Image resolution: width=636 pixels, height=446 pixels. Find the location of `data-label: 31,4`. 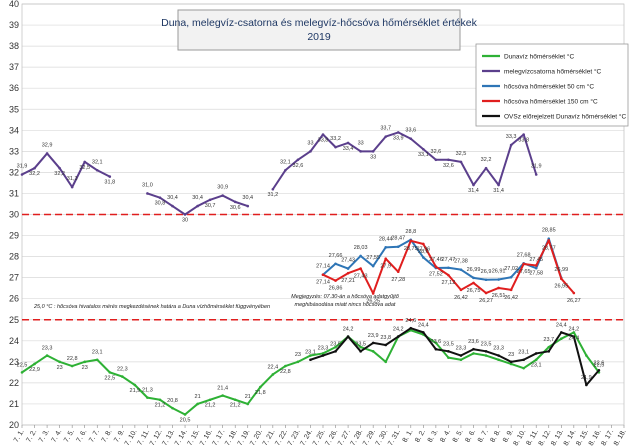

data-label: 31,4 is located at coordinates (473, 191).